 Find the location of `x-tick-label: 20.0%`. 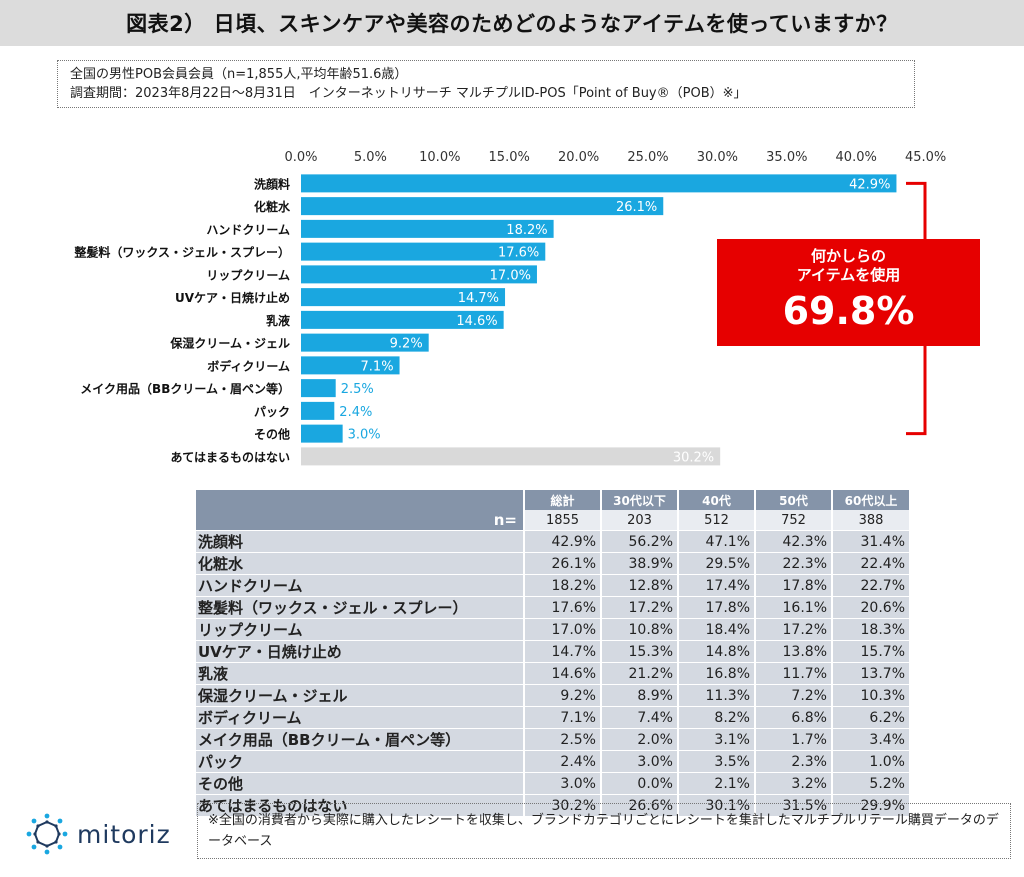

x-tick-label: 20.0% is located at coordinates (578, 157).